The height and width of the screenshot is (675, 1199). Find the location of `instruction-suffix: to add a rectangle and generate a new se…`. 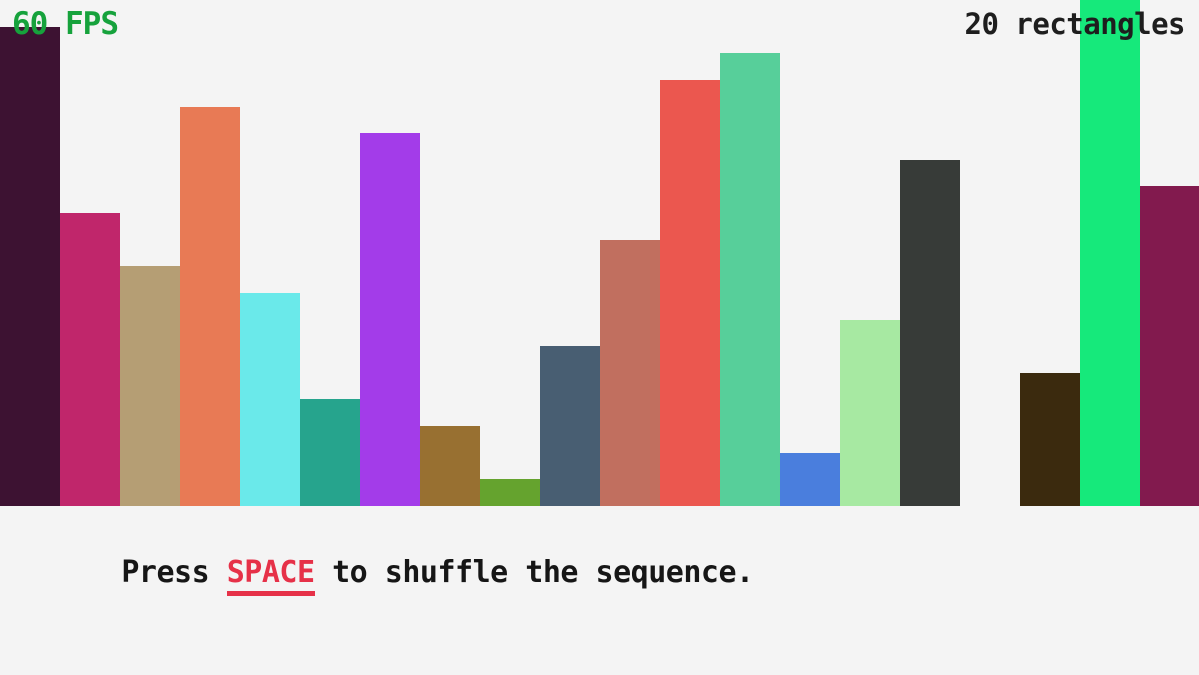

instruction-suffix: to add a rectangle and generate a new se… is located at coordinates (683, 673).